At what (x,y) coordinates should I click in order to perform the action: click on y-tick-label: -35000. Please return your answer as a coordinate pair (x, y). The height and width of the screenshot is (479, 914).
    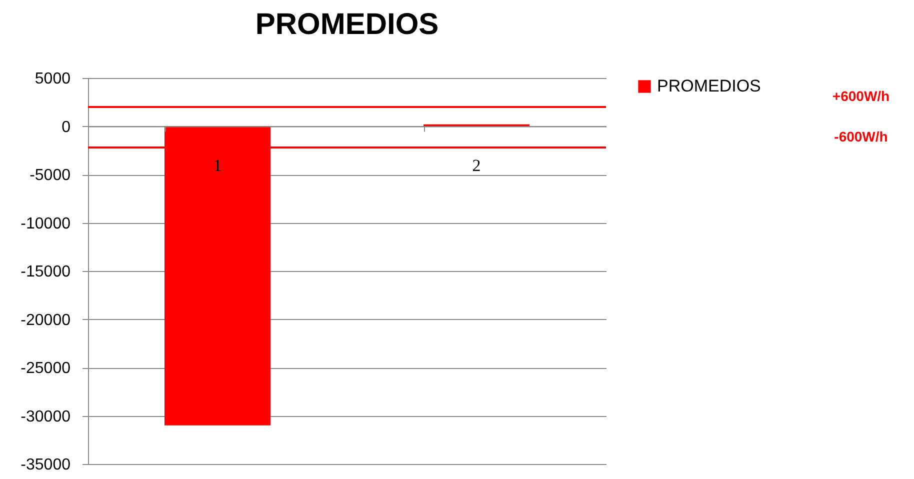
    Looking at the image, I should click on (45, 465).